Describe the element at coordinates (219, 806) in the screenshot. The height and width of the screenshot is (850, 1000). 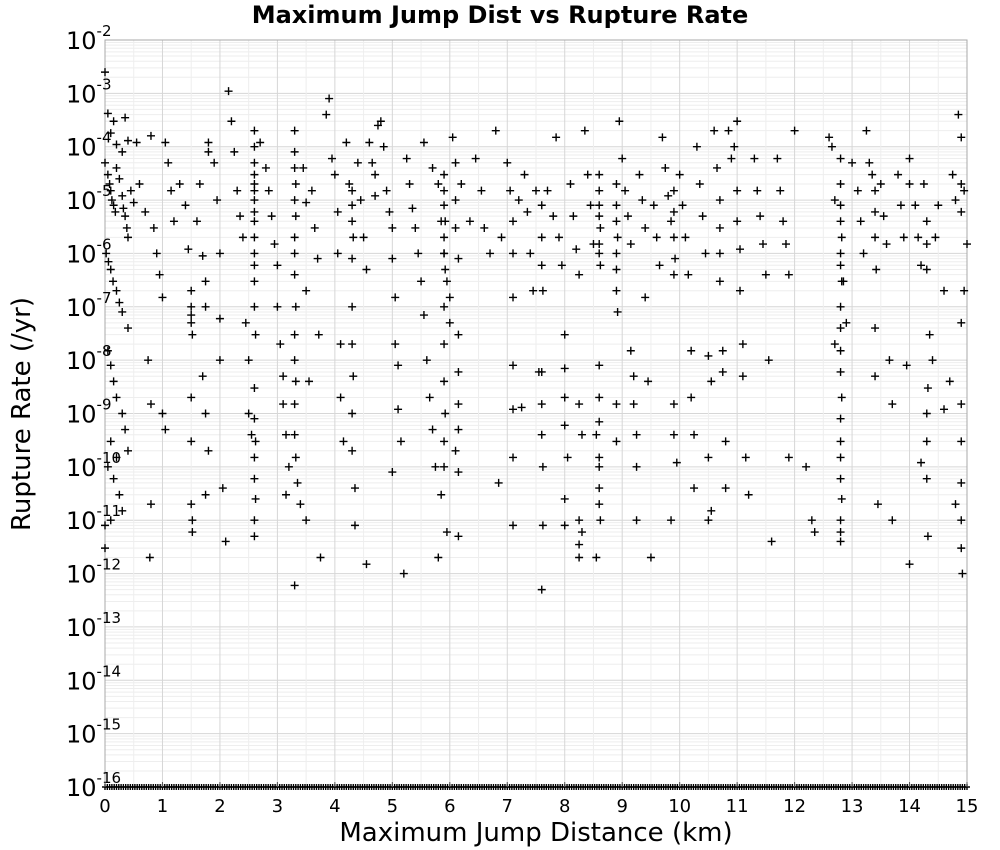
I see `x-tick-label: 2` at that location.